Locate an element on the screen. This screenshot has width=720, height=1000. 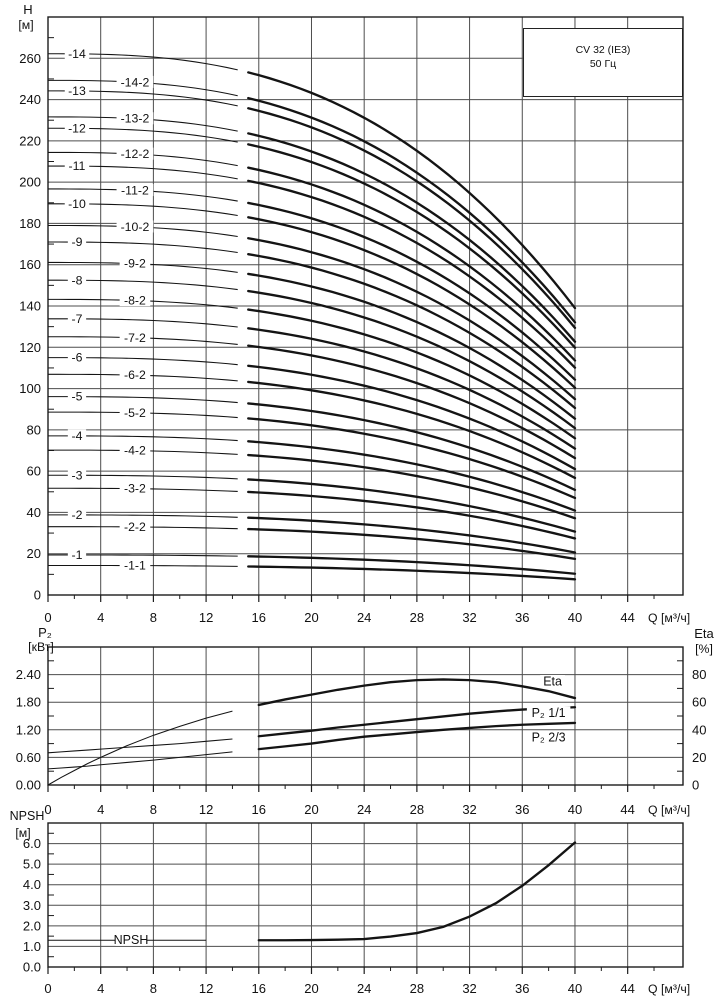
npsh-tick-label: 0.0 is located at coordinates (32, 967).